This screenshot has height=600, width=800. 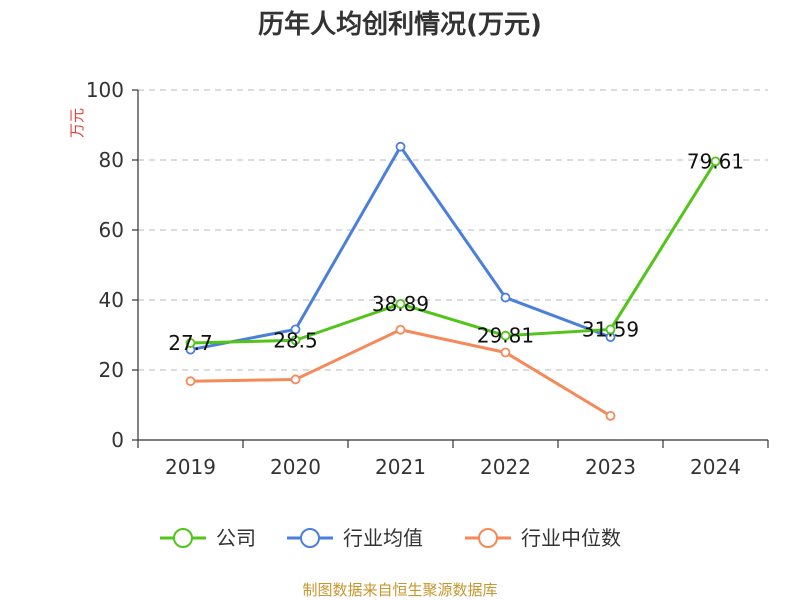 What do you see at coordinates (105, 90) in the screenshot?
I see `y-tick-label-100: 100` at bounding box center [105, 90].